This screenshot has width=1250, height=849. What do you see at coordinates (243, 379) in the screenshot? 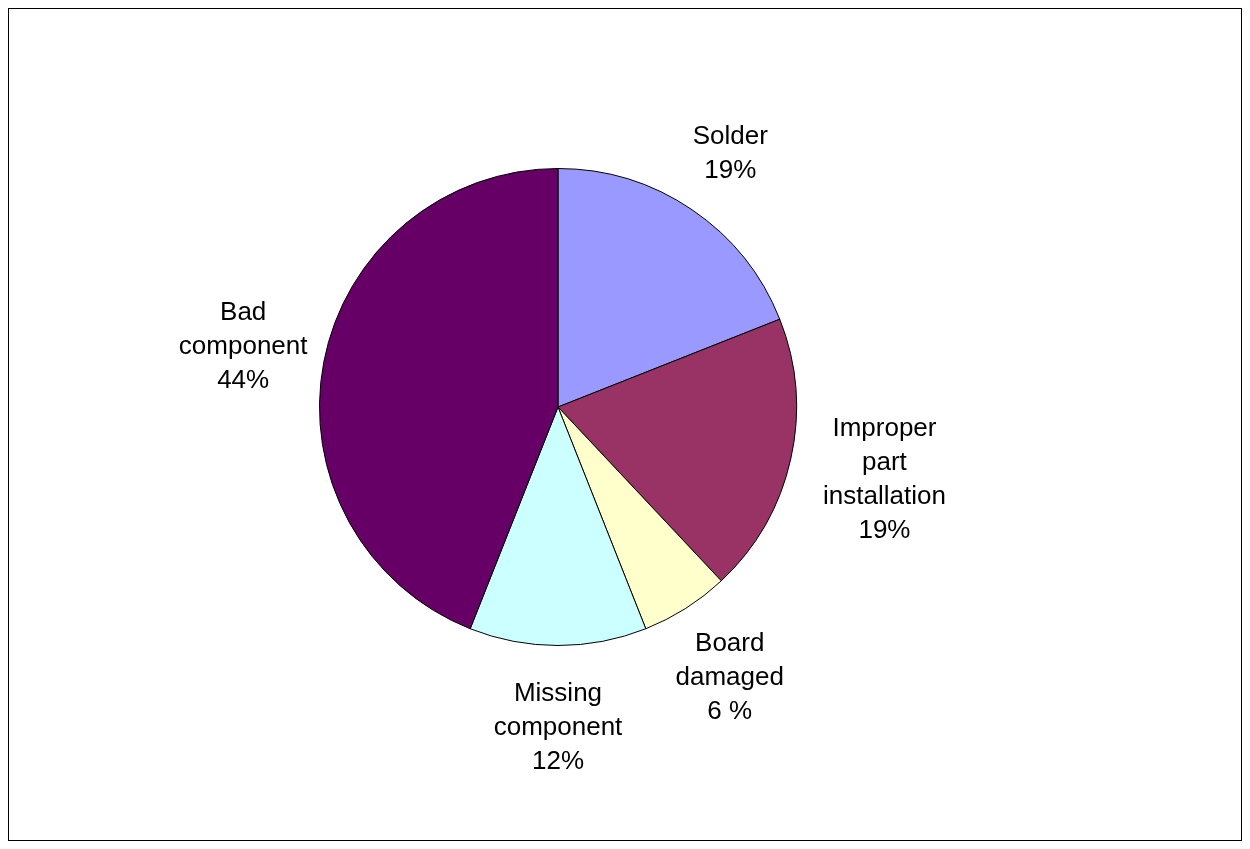
I see `data-label: 44%` at bounding box center [243, 379].